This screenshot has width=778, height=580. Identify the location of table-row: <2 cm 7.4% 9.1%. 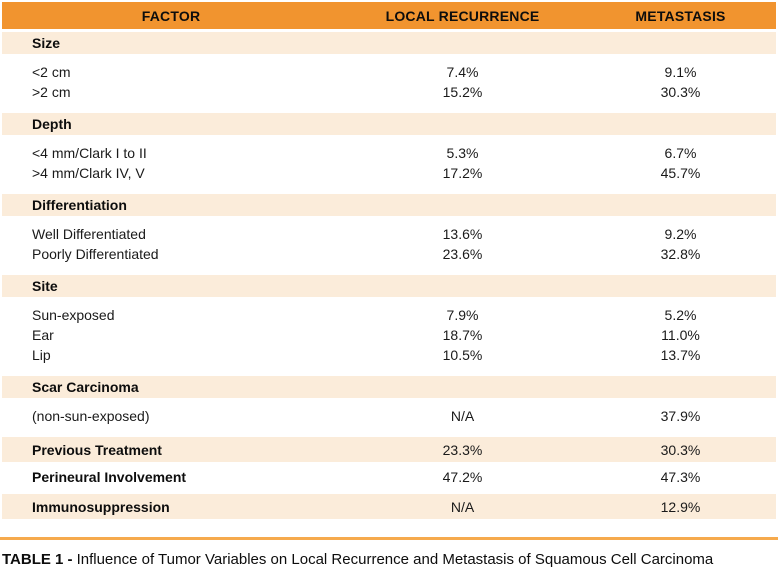
(389, 72).